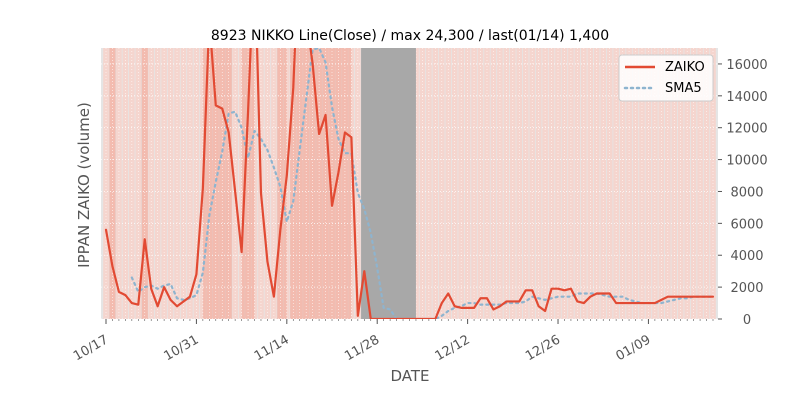  I want to click on x-tick-label: 11/14, so click(272, 348).